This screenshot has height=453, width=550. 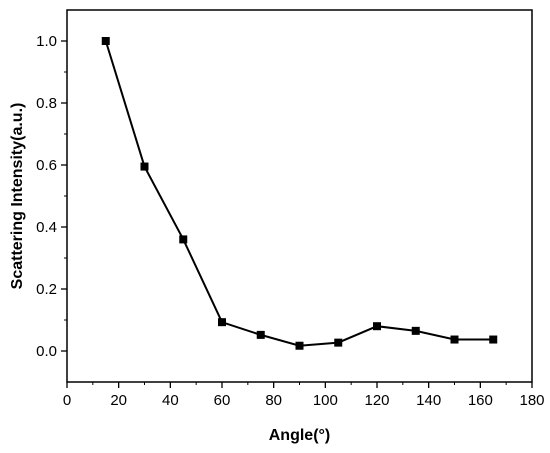 What do you see at coordinates (300, 435) in the screenshot?
I see `x-axis-title: Angle(°)` at bounding box center [300, 435].